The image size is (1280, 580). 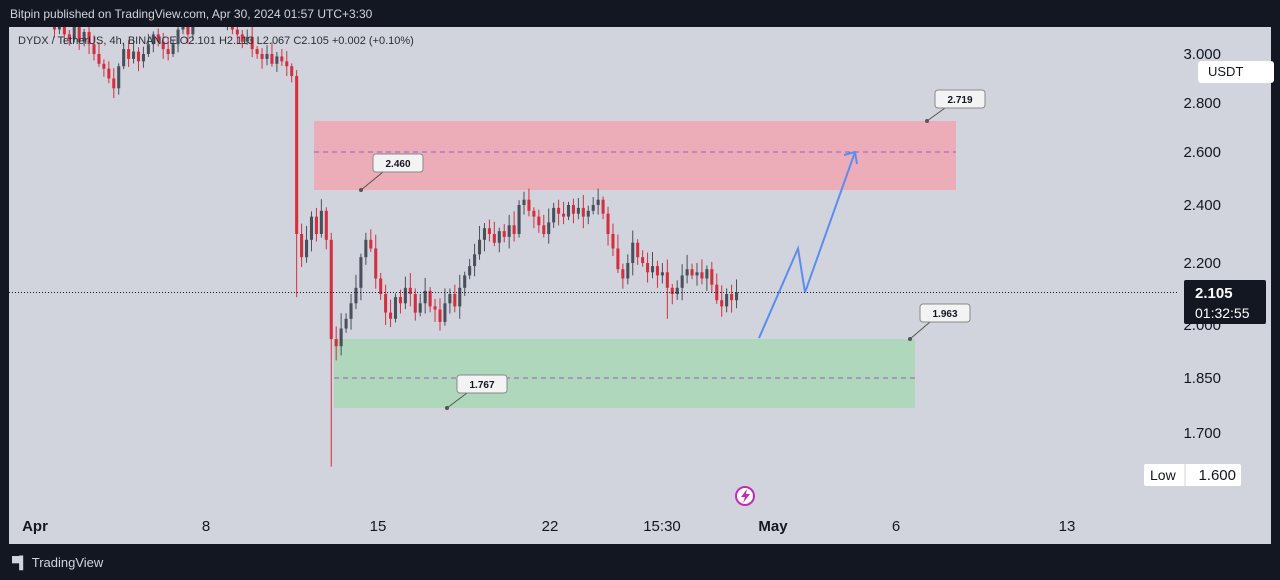 What do you see at coordinates (944, 314) in the screenshot?
I see `callout-label: 1.963` at bounding box center [944, 314].